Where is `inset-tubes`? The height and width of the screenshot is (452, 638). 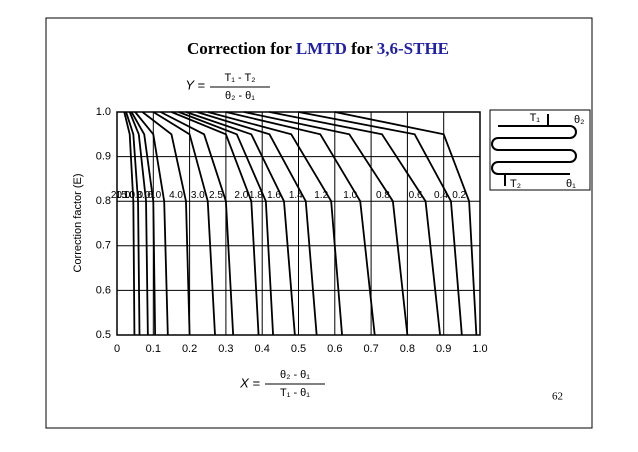 inset-tubes is located at coordinates (534, 150).